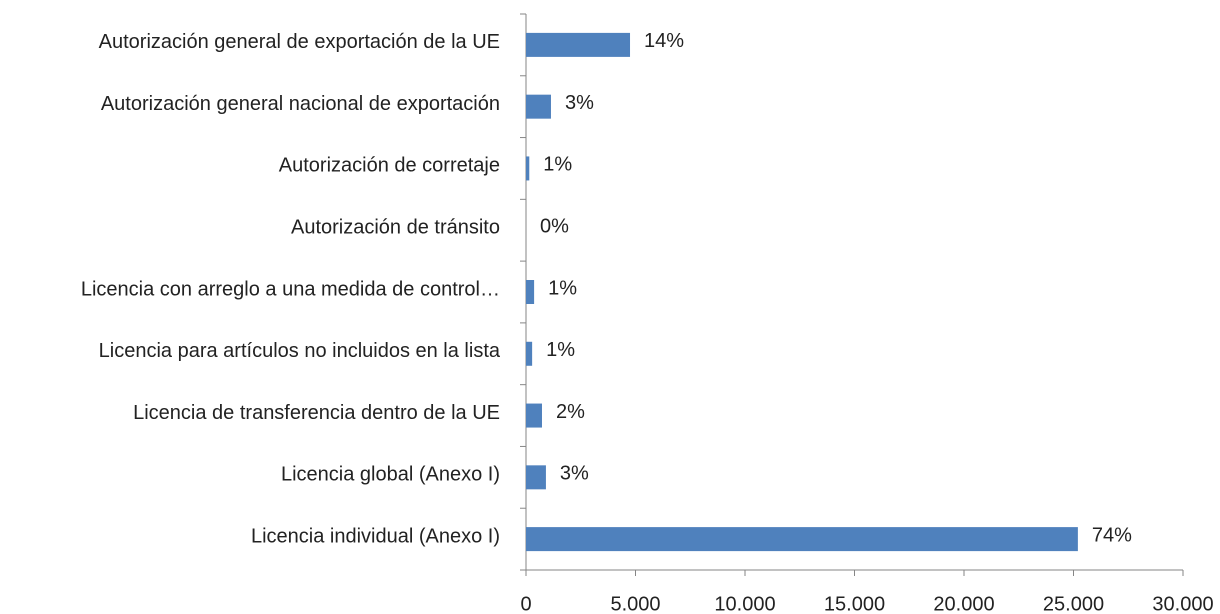  I want to click on y-tick-label: Autorización de tránsito, so click(395, 228).